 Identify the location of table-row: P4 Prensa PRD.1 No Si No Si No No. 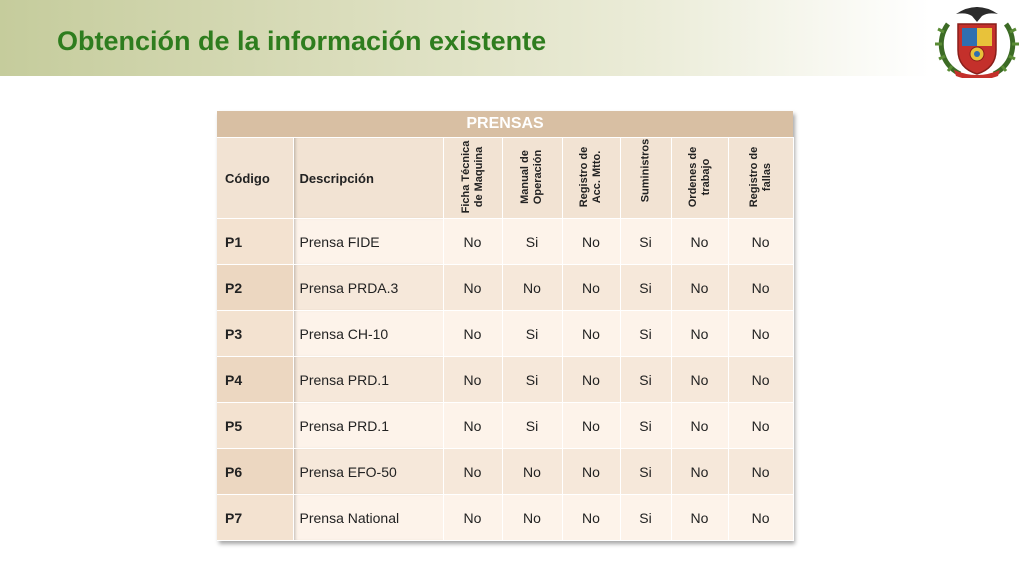
(505, 379).